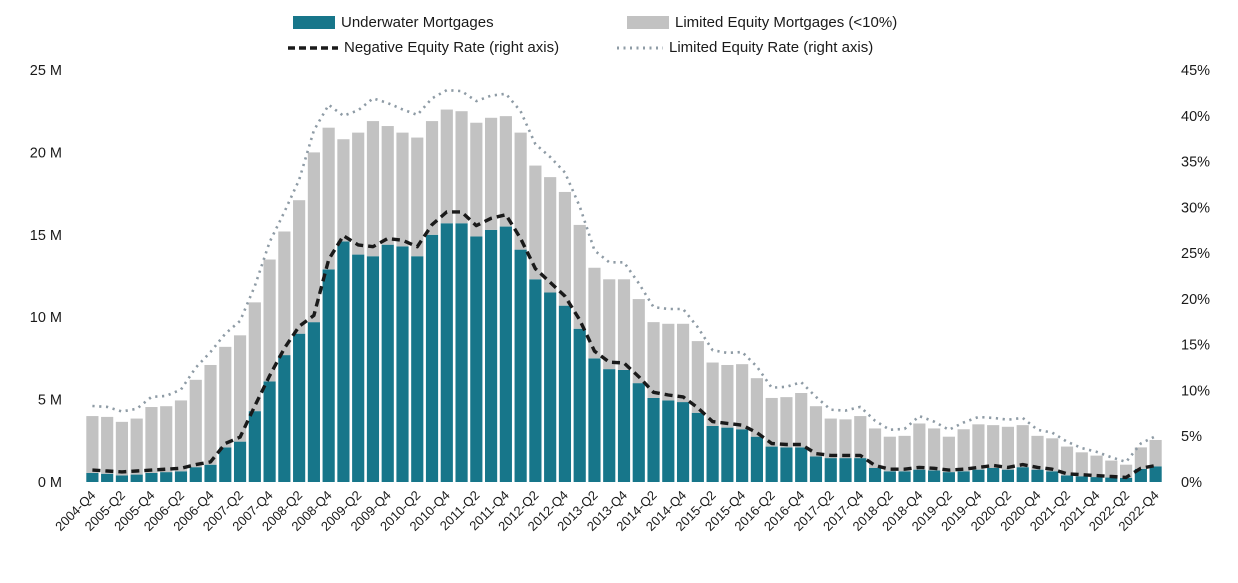 This screenshot has height=583, width=1238. I want to click on left-axis-tick-label: 10 M, so click(46, 318).